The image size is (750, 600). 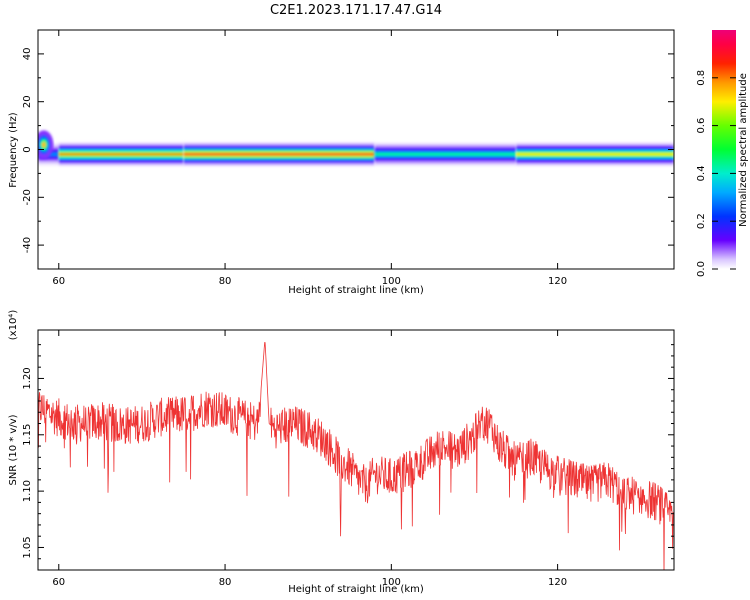 I want to click on y-tick-label: 20, so click(x=27, y=101).